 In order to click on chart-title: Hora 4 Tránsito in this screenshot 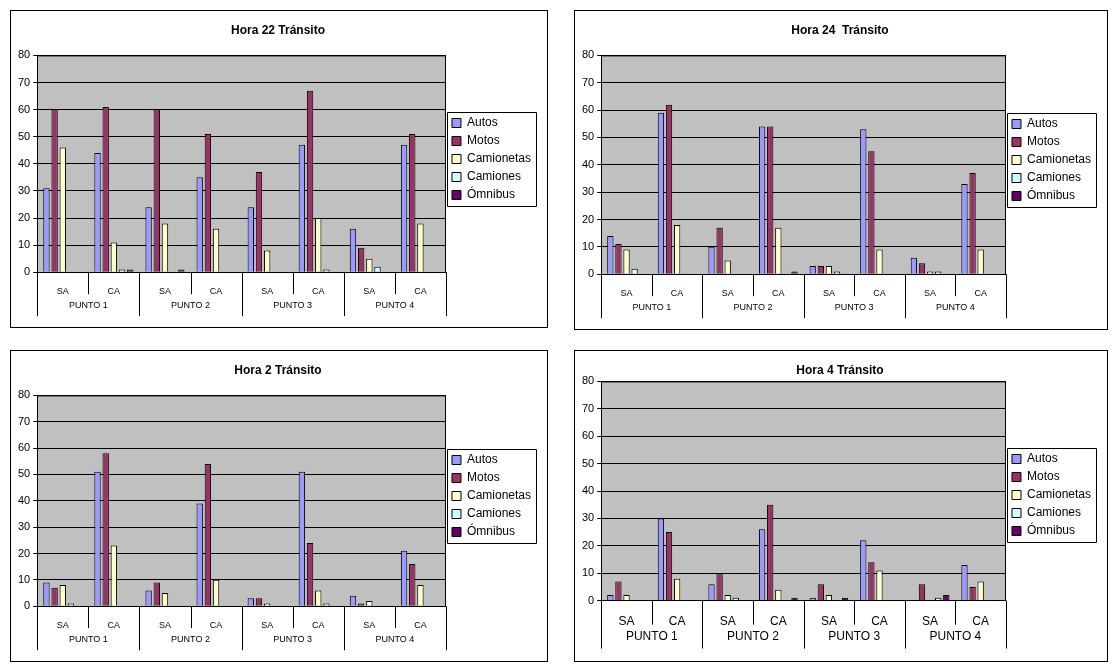, I will do `click(840, 369)`.